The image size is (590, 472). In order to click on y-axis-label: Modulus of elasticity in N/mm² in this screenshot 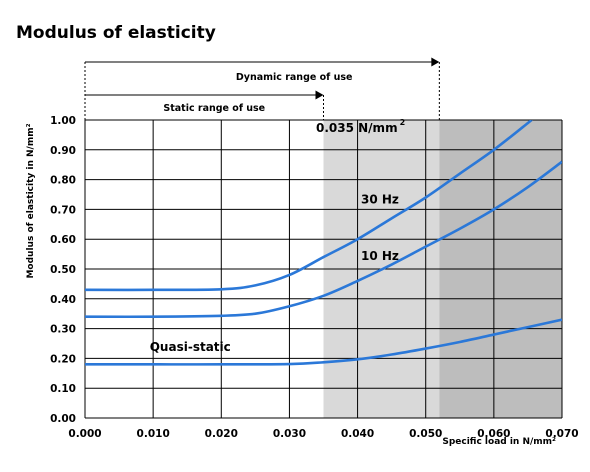, I will do `click(31, 200)`.